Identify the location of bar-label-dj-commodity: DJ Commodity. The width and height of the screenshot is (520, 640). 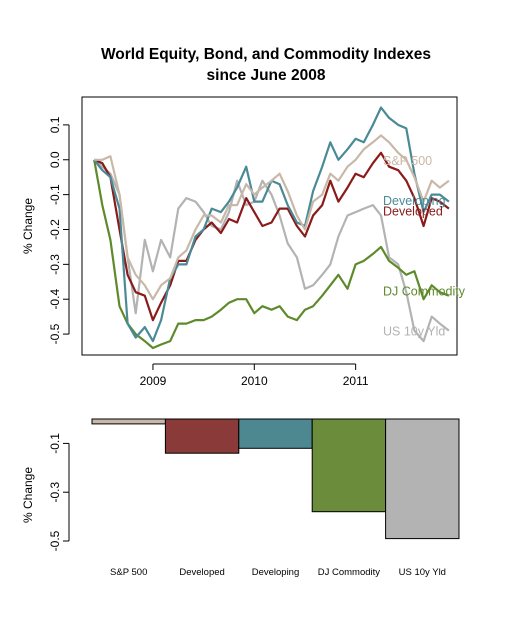
(349, 572).